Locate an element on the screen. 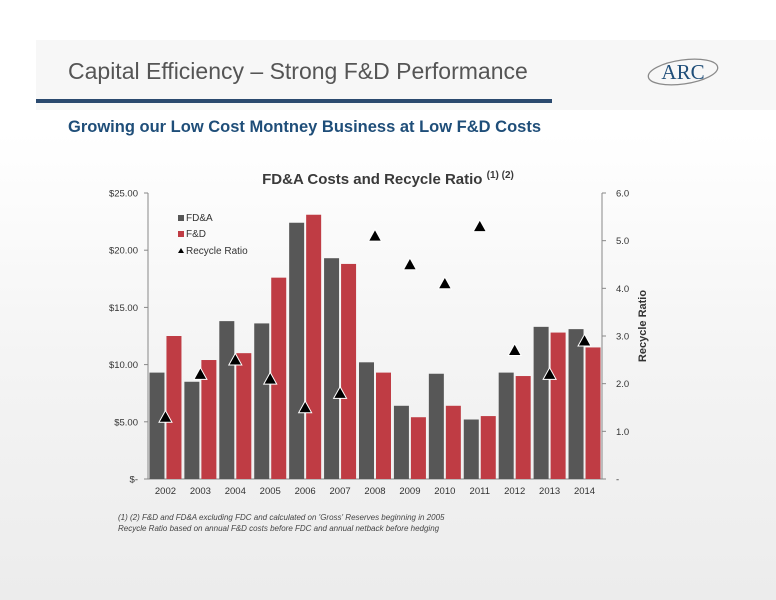 The height and width of the screenshot is (600, 776). x-tick-label: 2014 is located at coordinates (584, 491).